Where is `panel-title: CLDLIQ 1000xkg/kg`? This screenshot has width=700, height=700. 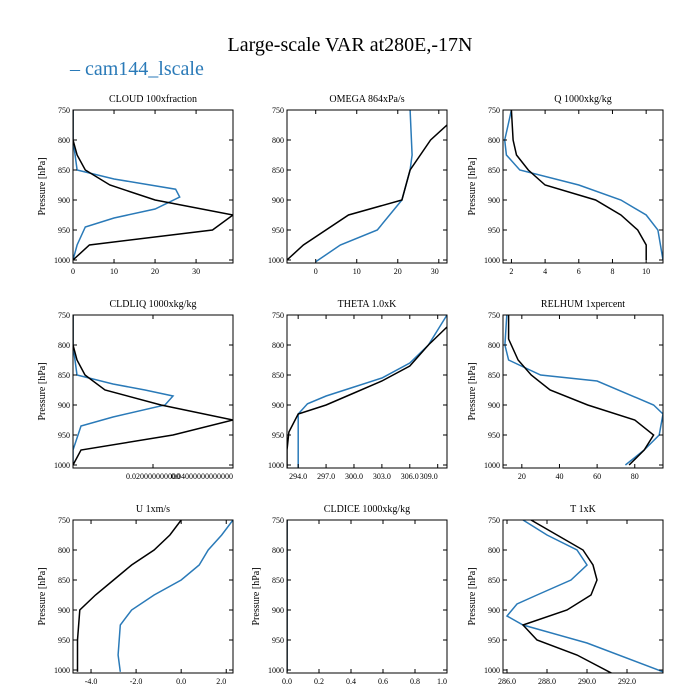 panel-title: CLDLIQ 1000xkg/kg is located at coordinates (153, 304).